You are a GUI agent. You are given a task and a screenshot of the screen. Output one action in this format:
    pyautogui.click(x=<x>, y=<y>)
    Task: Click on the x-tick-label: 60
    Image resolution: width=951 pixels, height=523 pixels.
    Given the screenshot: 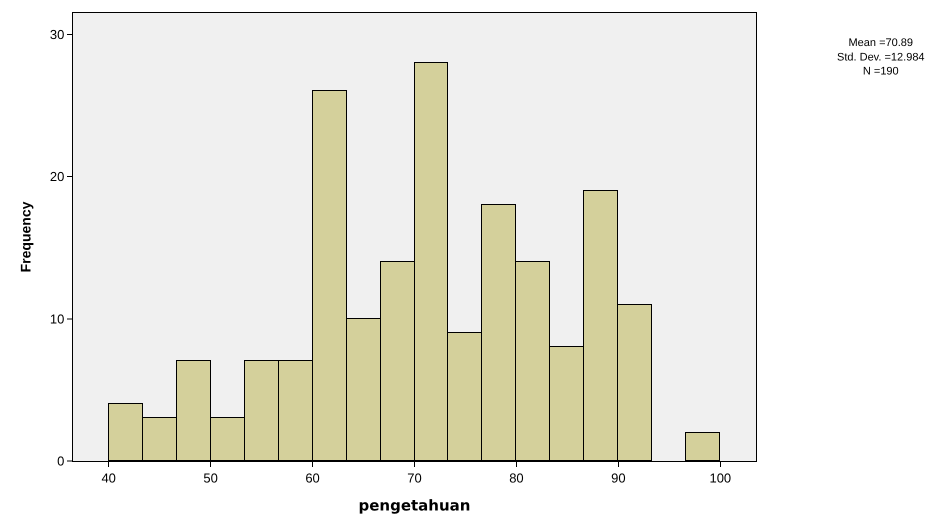 What is the action you would take?
    pyautogui.click(x=312, y=478)
    